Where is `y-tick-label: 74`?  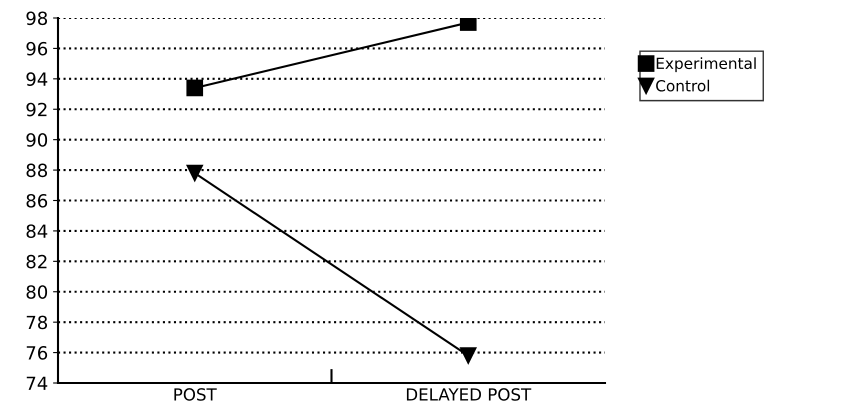 y-tick-label: 74 is located at coordinates (37, 383).